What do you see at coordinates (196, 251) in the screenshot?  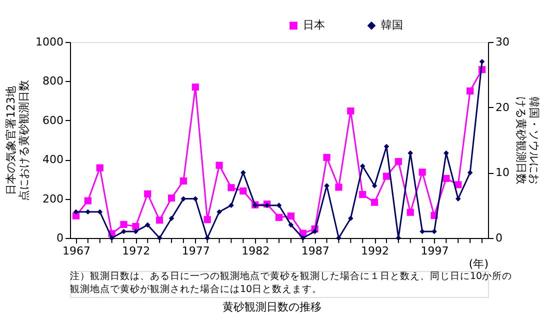 I see `x-tick-label: 1977` at bounding box center [196, 251].